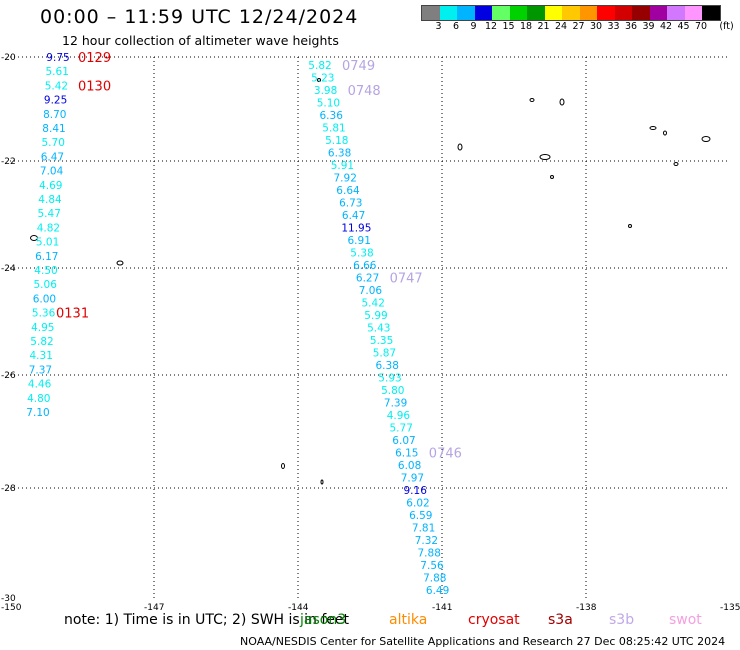  I want to click on y-tick-label: -28, so click(8, 489).